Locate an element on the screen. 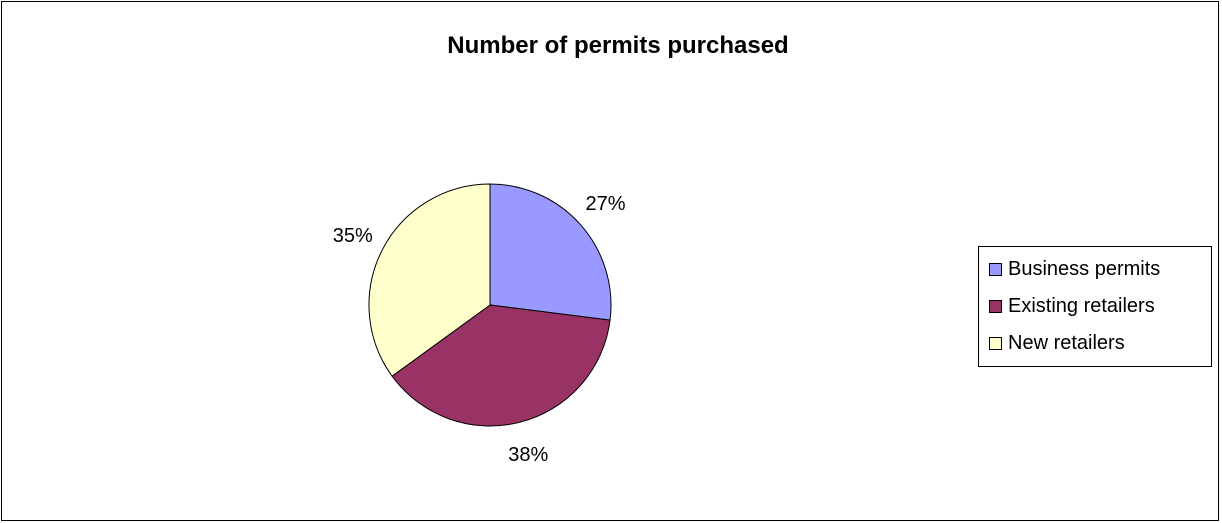 This screenshot has height=523, width=1222. legend-item-new-retailers: New retailers is located at coordinates (1057, 343).